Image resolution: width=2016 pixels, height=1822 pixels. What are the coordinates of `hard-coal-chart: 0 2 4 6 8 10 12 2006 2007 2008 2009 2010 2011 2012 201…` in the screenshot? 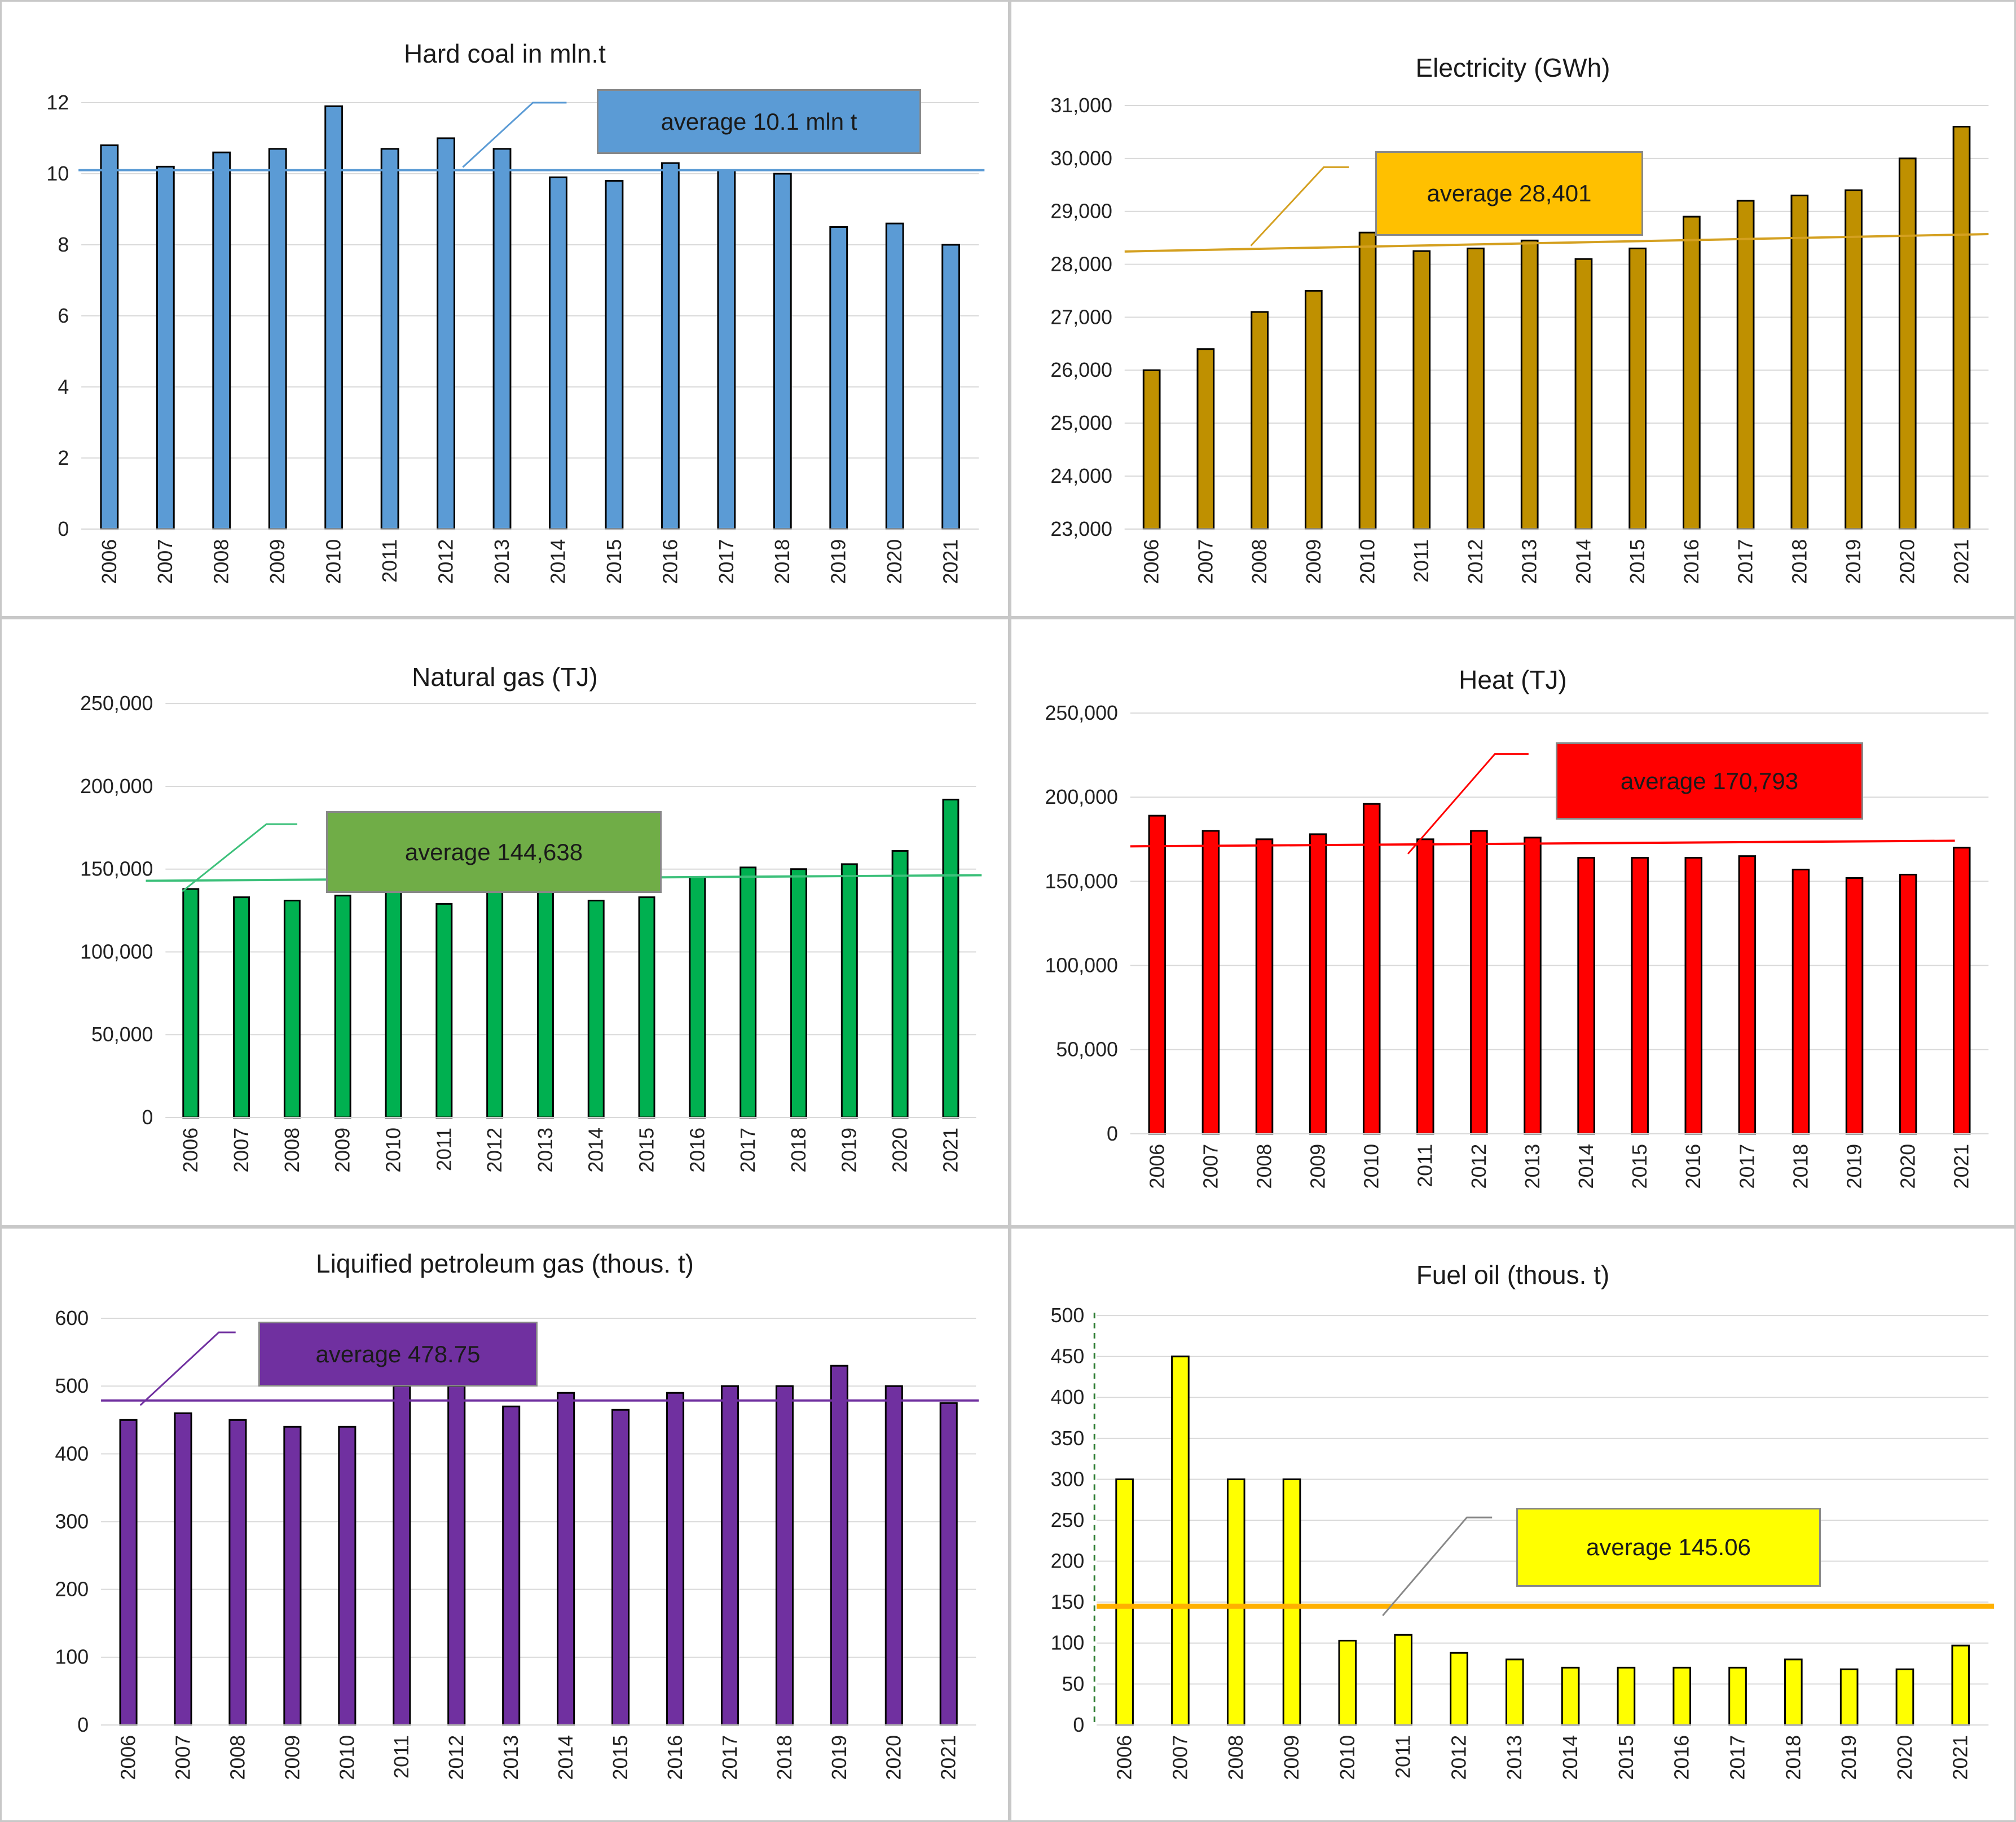 It's located at (515, 337).